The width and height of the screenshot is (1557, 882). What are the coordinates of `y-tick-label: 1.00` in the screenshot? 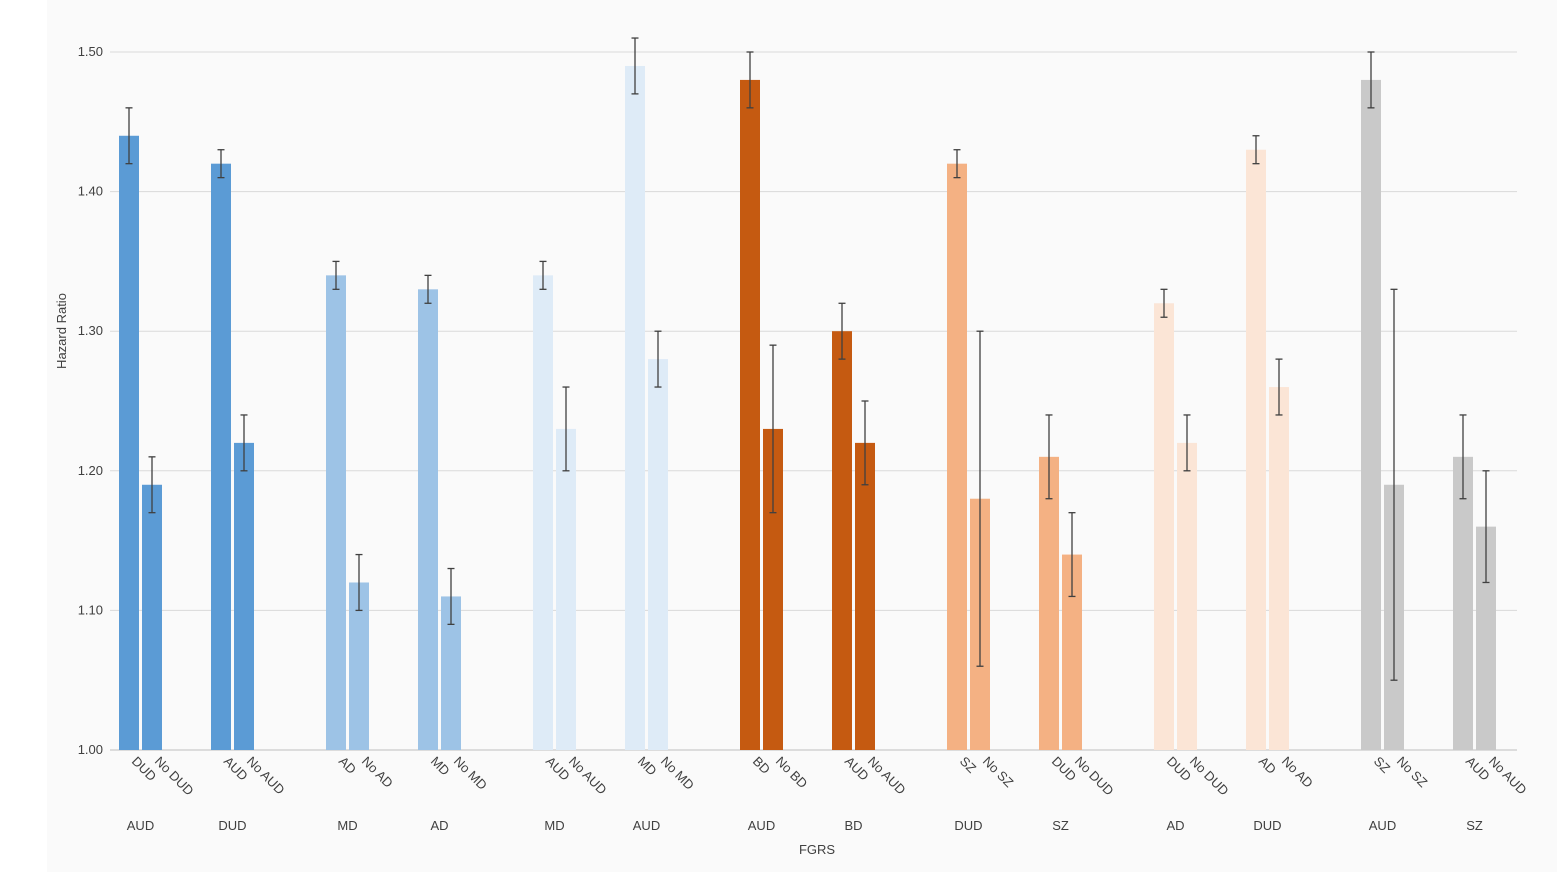 It's located at (90, 749).